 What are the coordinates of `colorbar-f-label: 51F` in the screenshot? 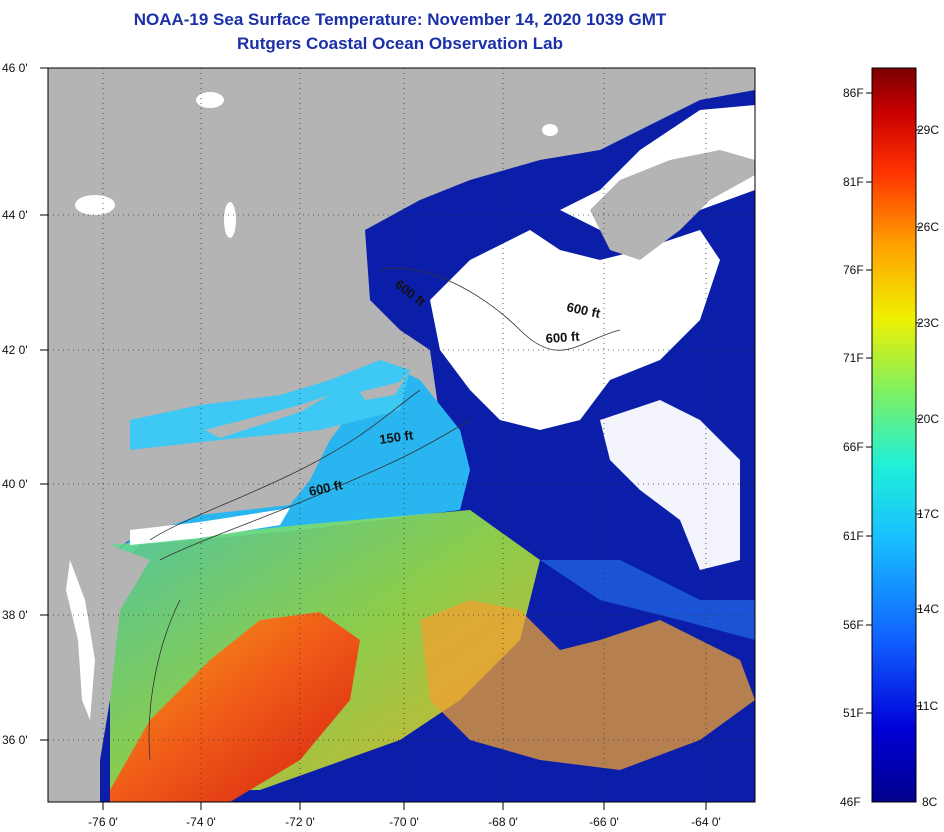 It's located at (853, 713).